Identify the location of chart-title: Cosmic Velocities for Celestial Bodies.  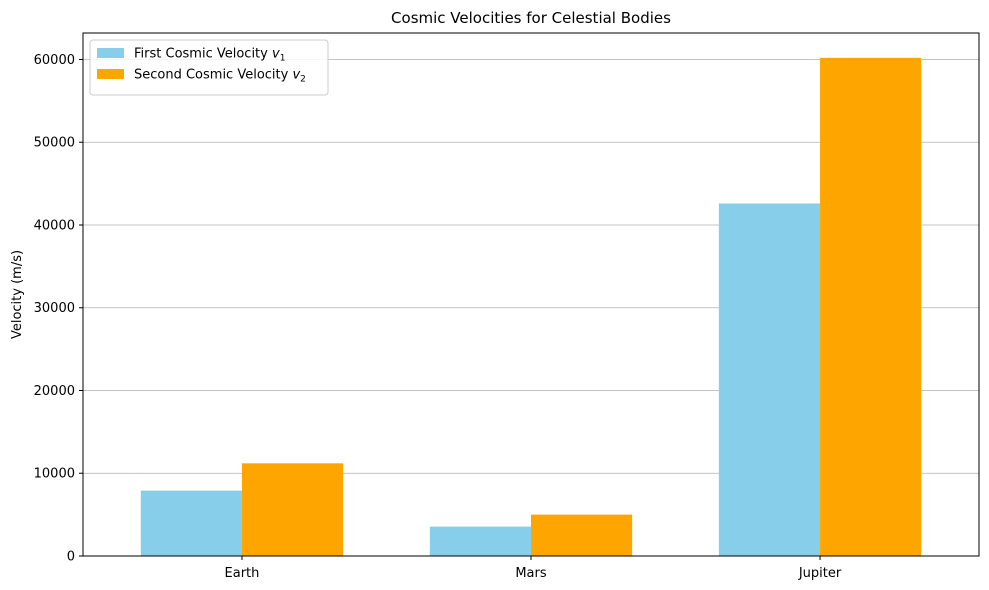
(531, 18).